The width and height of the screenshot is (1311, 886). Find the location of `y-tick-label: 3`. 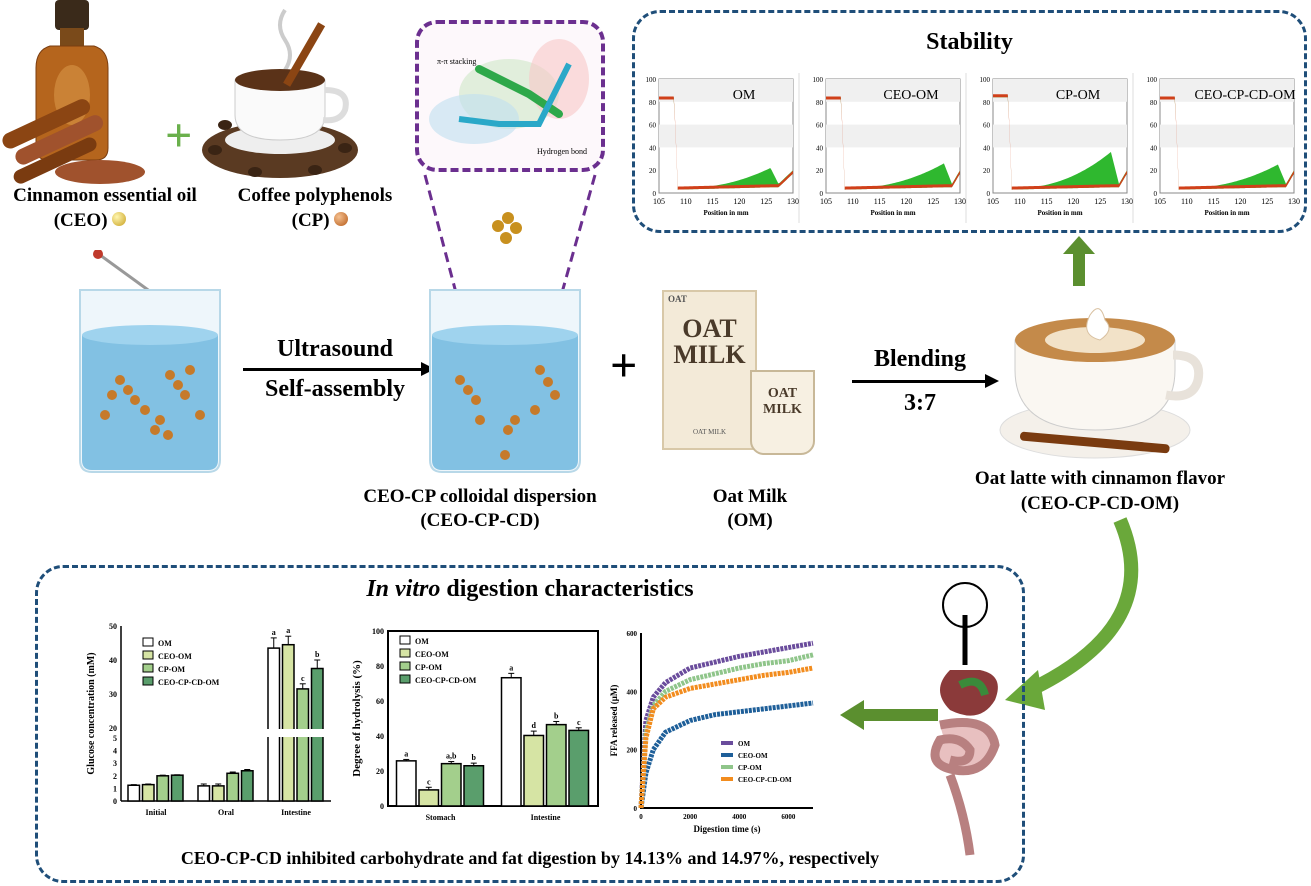

y-tick-label: 3 is located at coordinates (115, 763).